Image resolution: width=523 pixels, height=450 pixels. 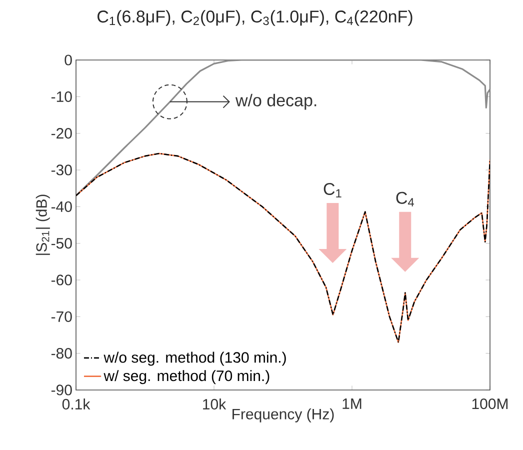 I want to click on annotation: C$_{1}$, so click(x=333, y=190).